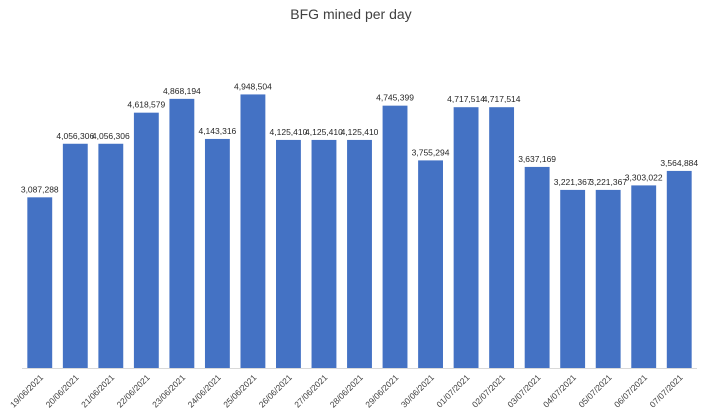  Describe the element at coordinates (523, 390) in the screenshot. I see `x-tick-label: 03/07/2021` at that location.